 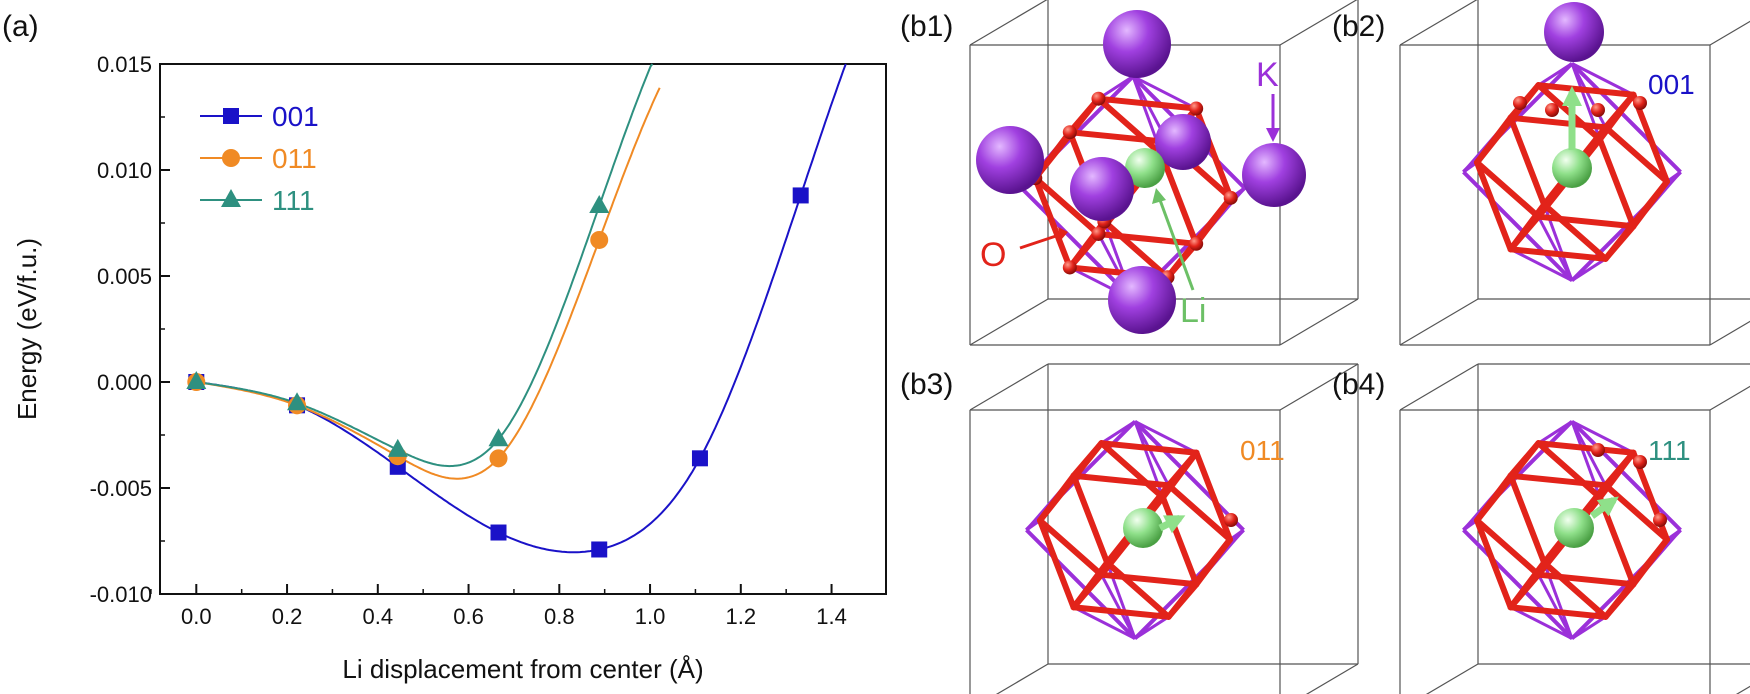 What do you see at coordinates (741, 616) in the screenshot?
I see `x-tick-label: 1.2` at bounding box center [741, 616].